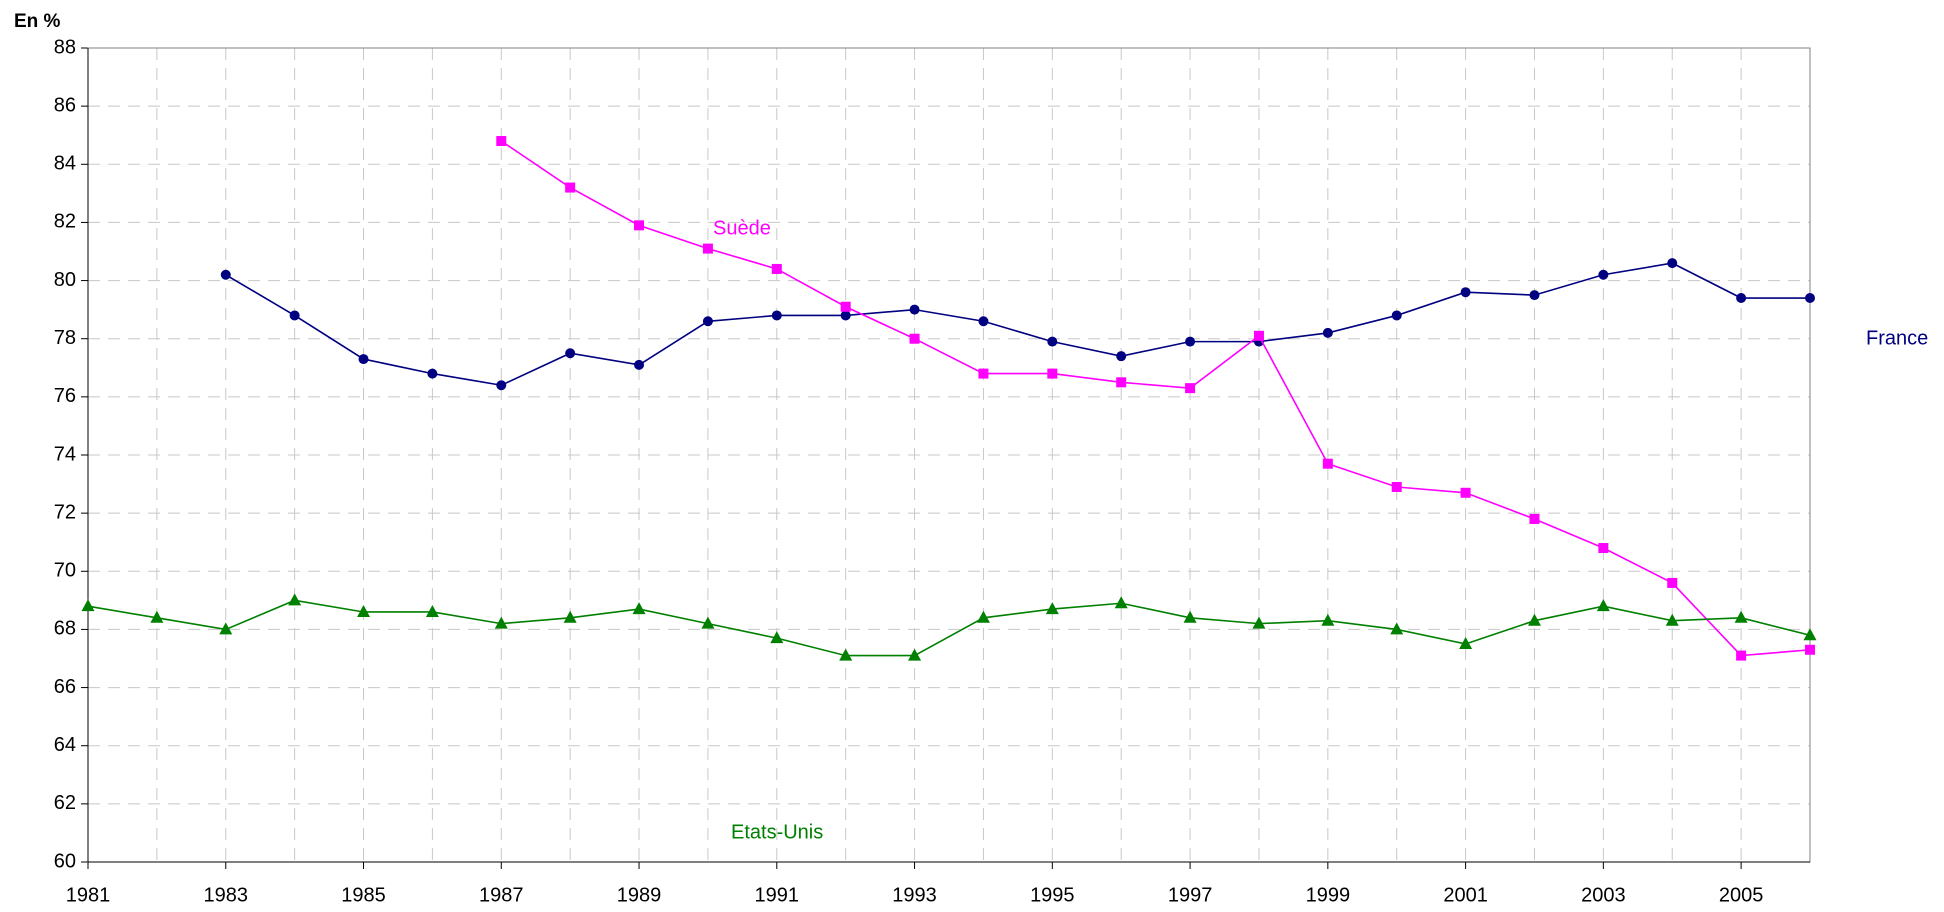  What do you see at coordinates (1603, 895) in the screenshot?
I see `x-tick-label: 2003` at bounding box center [1603, 895].